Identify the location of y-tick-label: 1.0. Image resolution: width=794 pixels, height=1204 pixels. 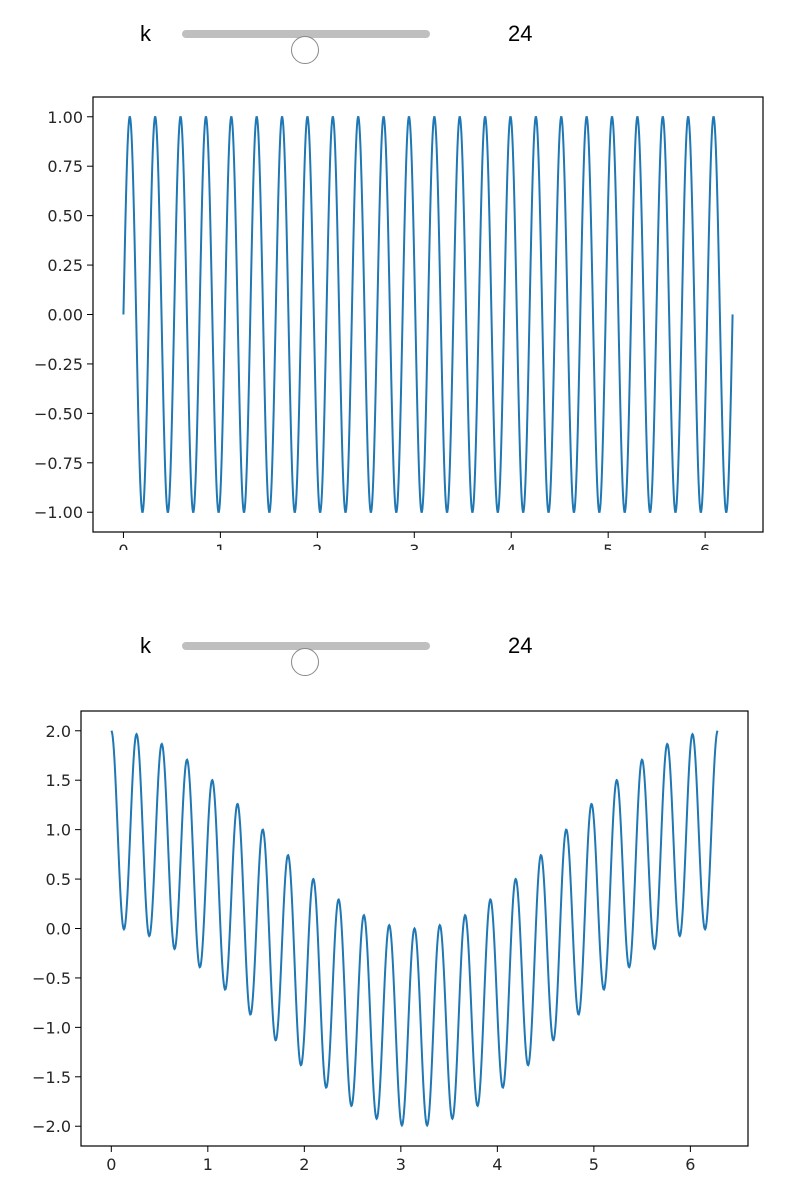
(58, 830).